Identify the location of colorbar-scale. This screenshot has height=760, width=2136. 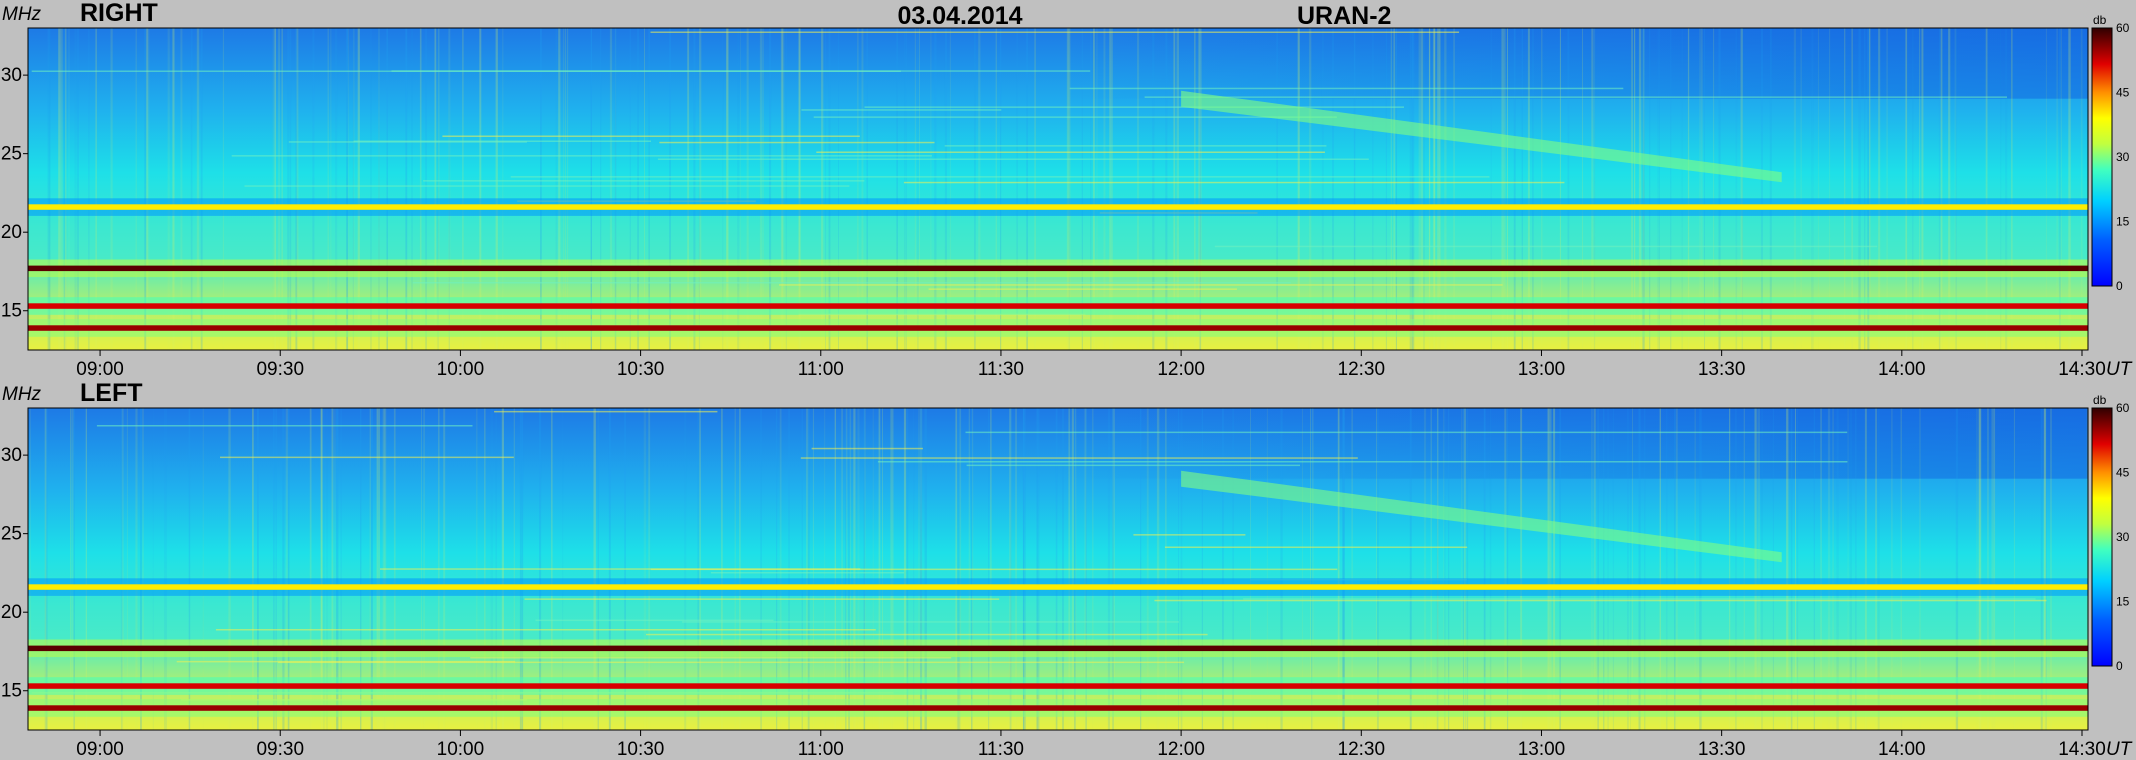
(2102, 157).